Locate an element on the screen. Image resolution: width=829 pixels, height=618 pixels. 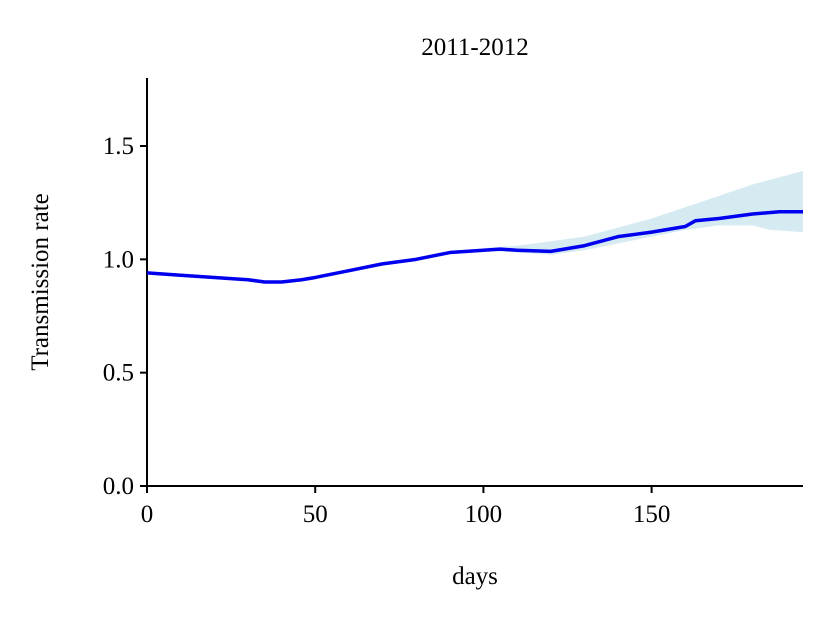
y-tick-label: 0.5 is located at coordinates (118, 373).